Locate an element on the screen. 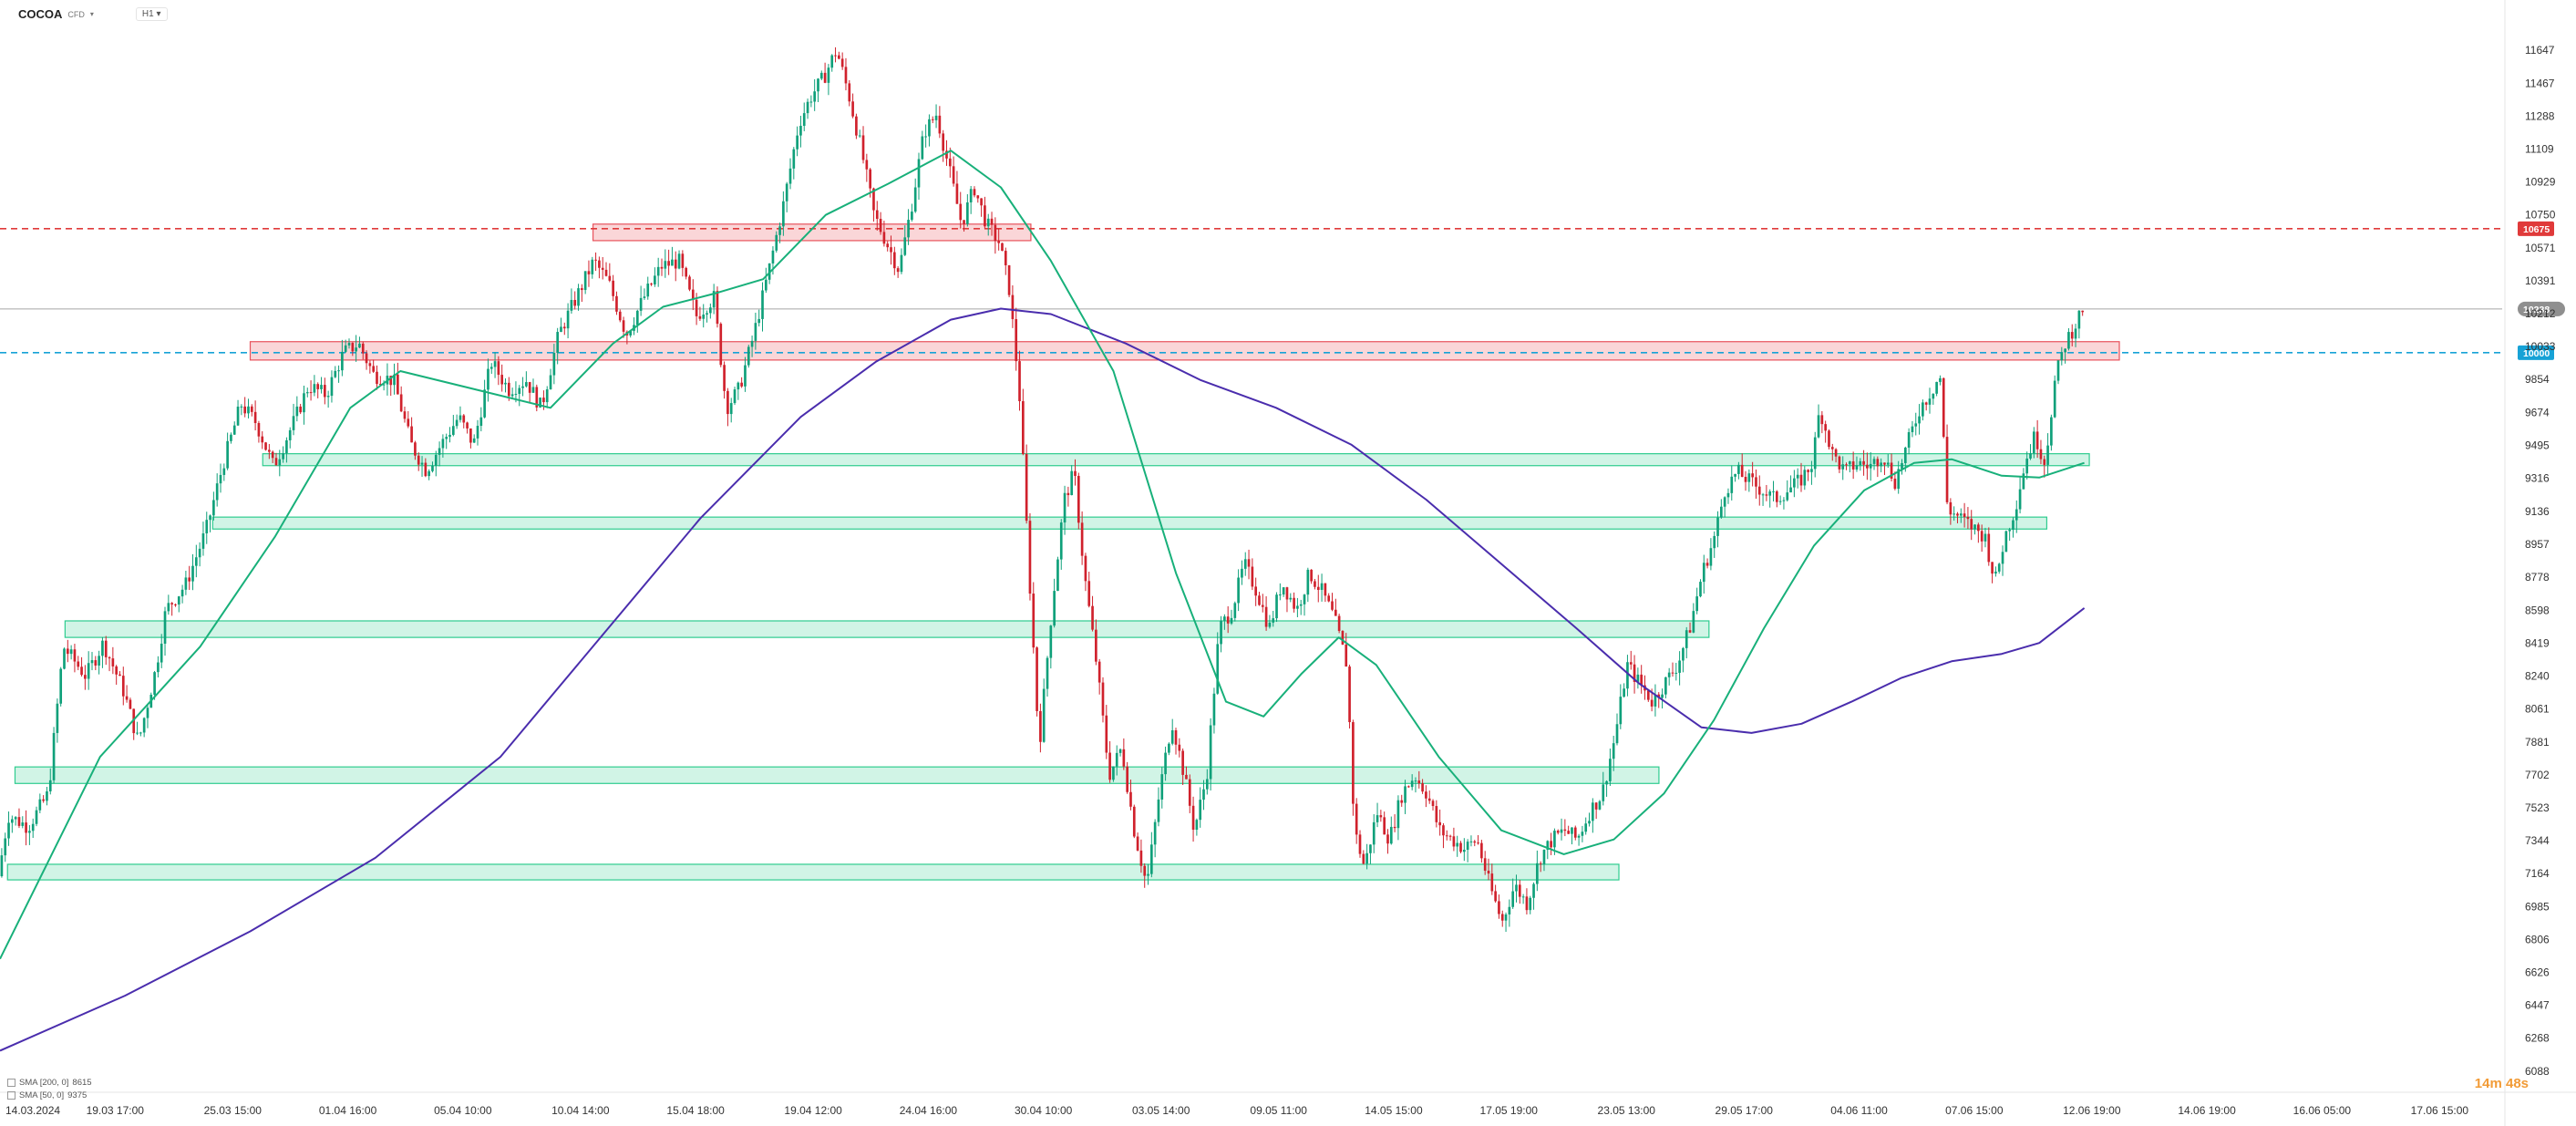 The height and width of the screenshot is (1126, 2576). candle-countdown-timer: 14m 48s is located at coordinates (2501, 1084).